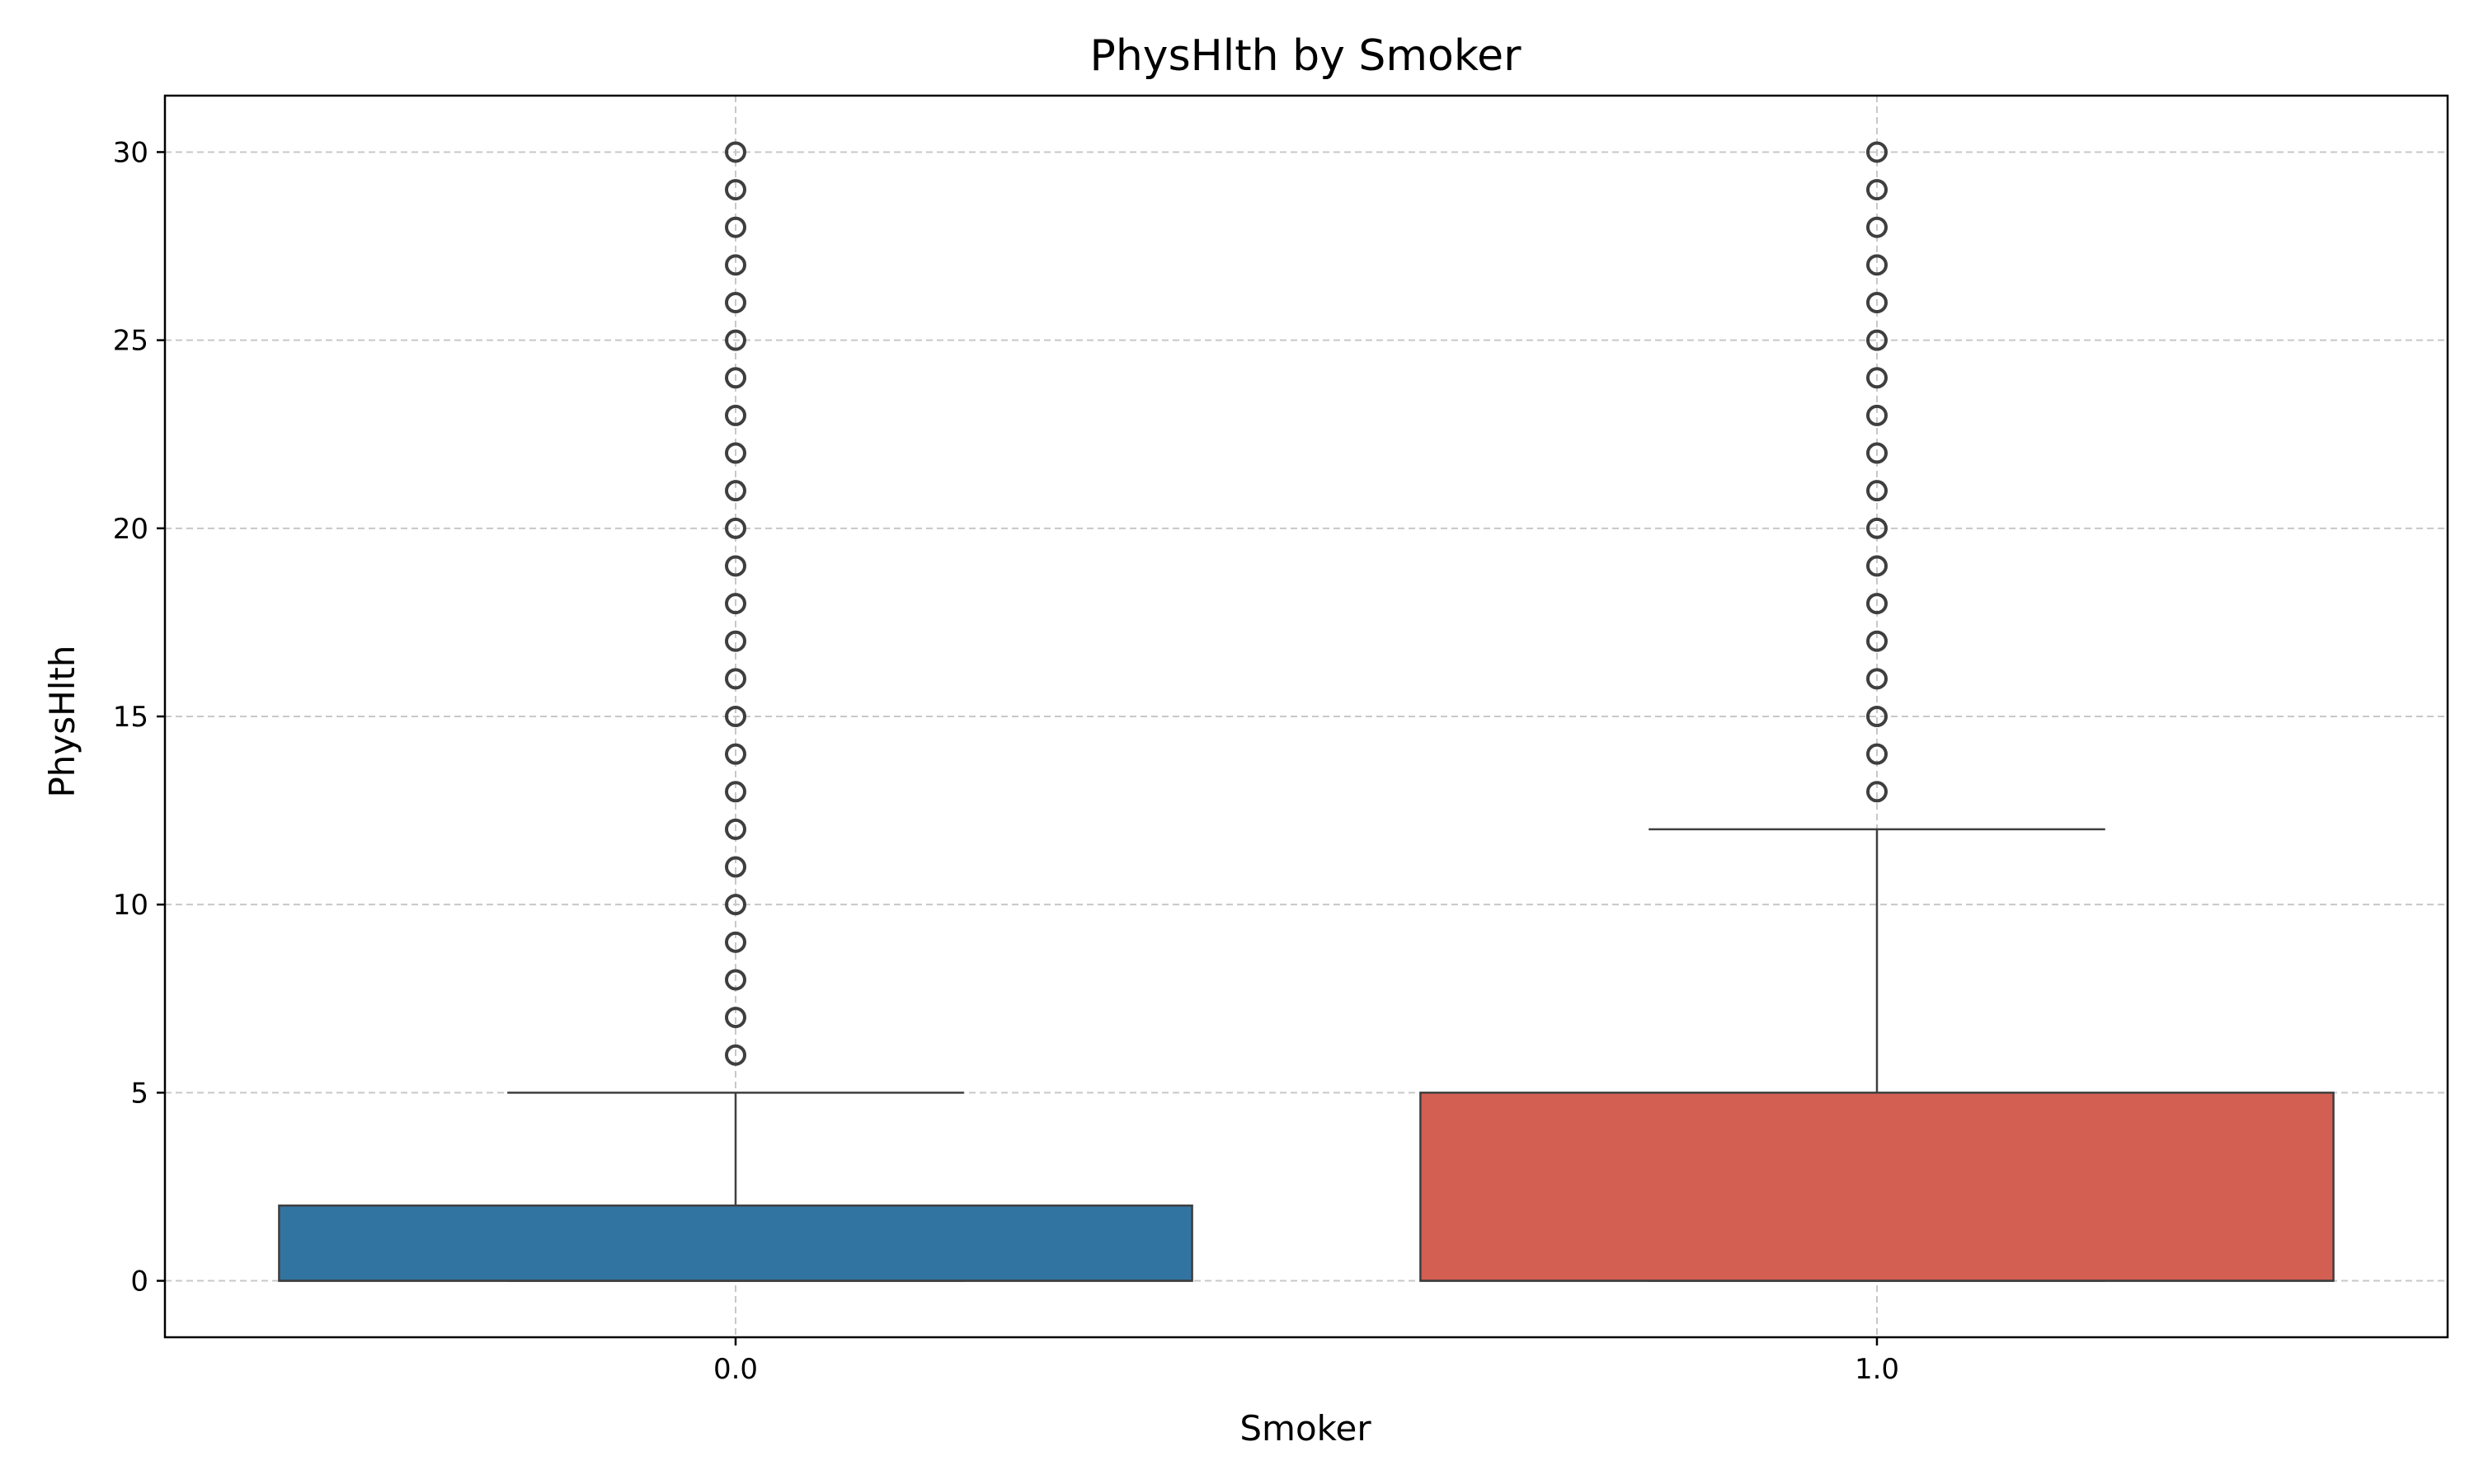 The height and width of the screenshot is (1484, 2474). What do you see at coordinates (62, 721) in the screenshot?
I see `y-axis-title: PhysHlth` at bounding box center [62, 721].